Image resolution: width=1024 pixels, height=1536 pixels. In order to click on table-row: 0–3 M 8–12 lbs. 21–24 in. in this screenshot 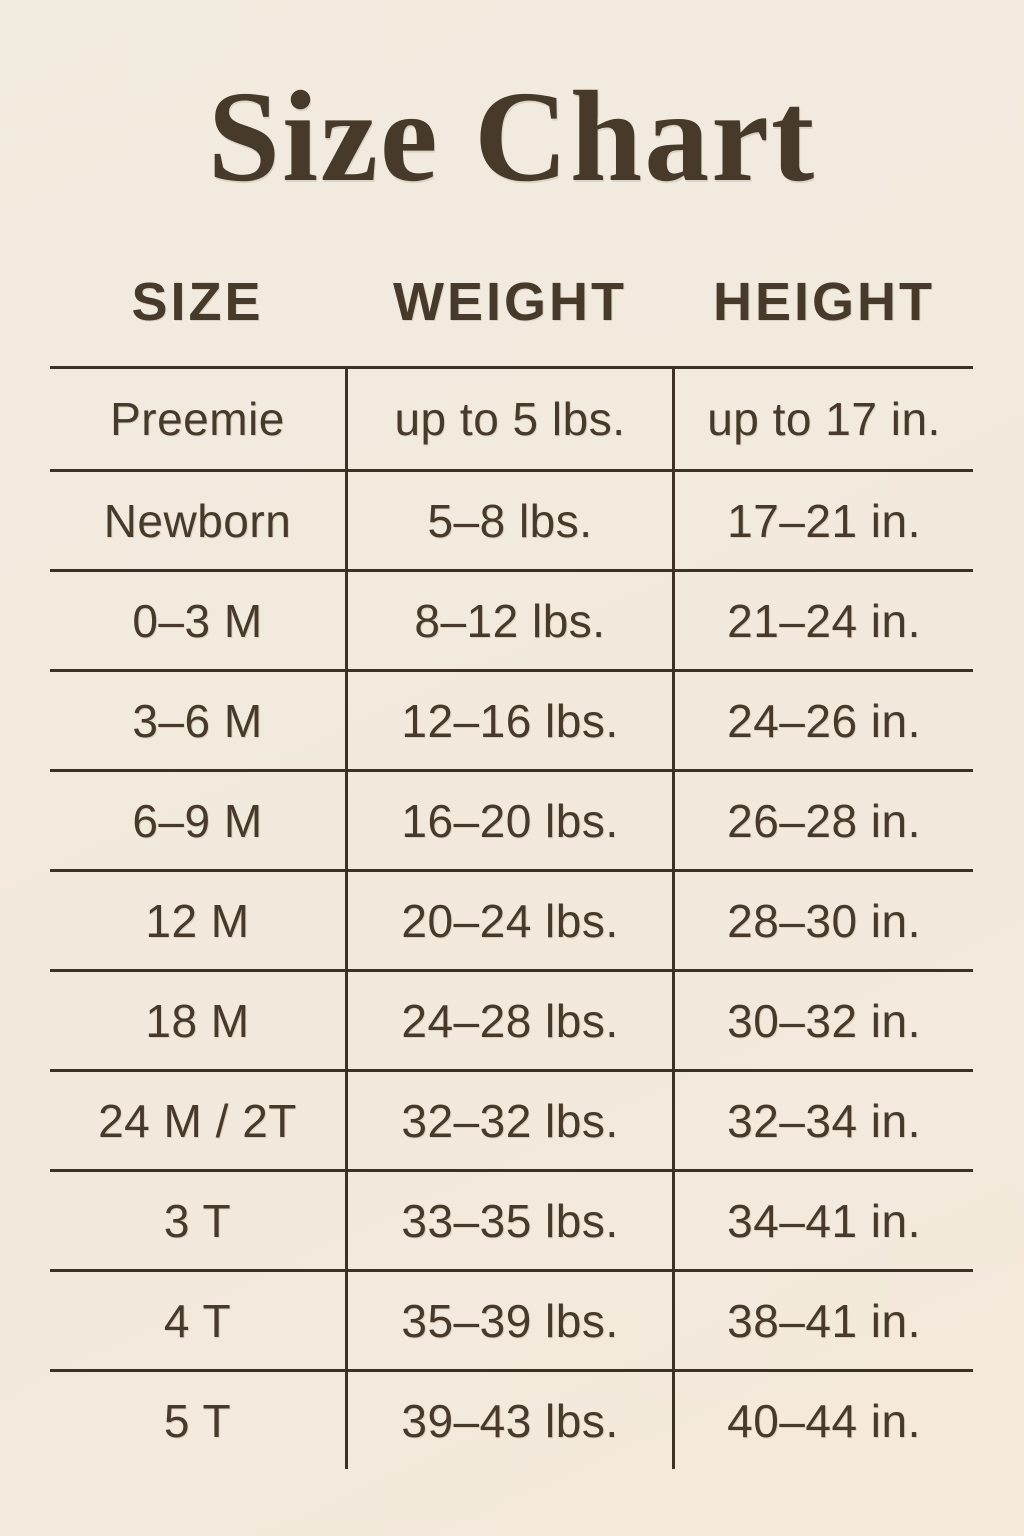, I will do `click(511, 619)`.